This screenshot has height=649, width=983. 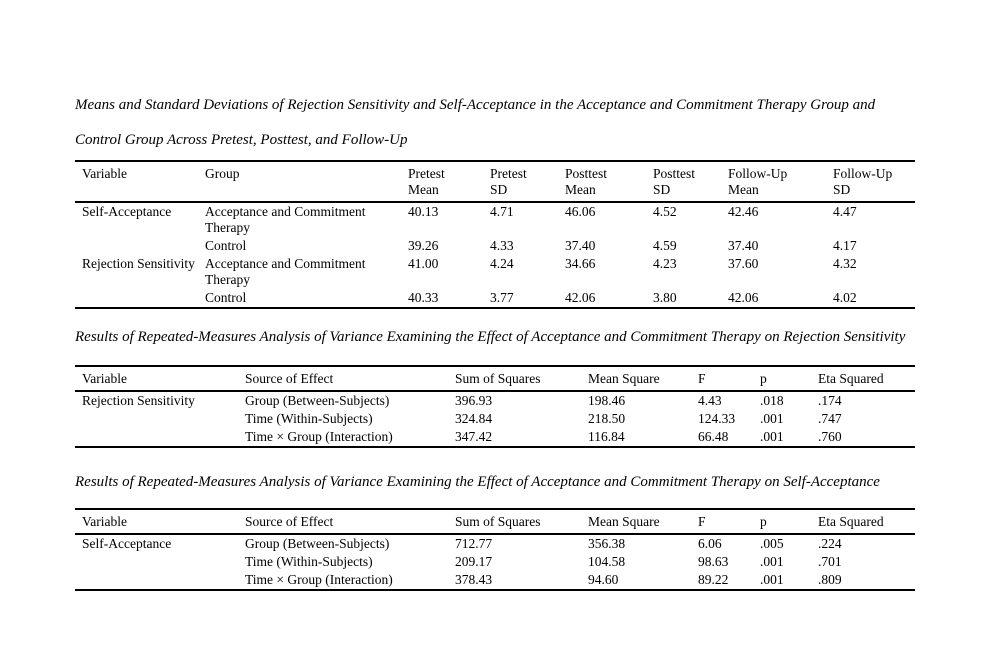 What do you see at coordinates (317, 400) in the screenshot?
I see `cell-source: Group (Between-Subjects)` at bounding box center [317, 400].